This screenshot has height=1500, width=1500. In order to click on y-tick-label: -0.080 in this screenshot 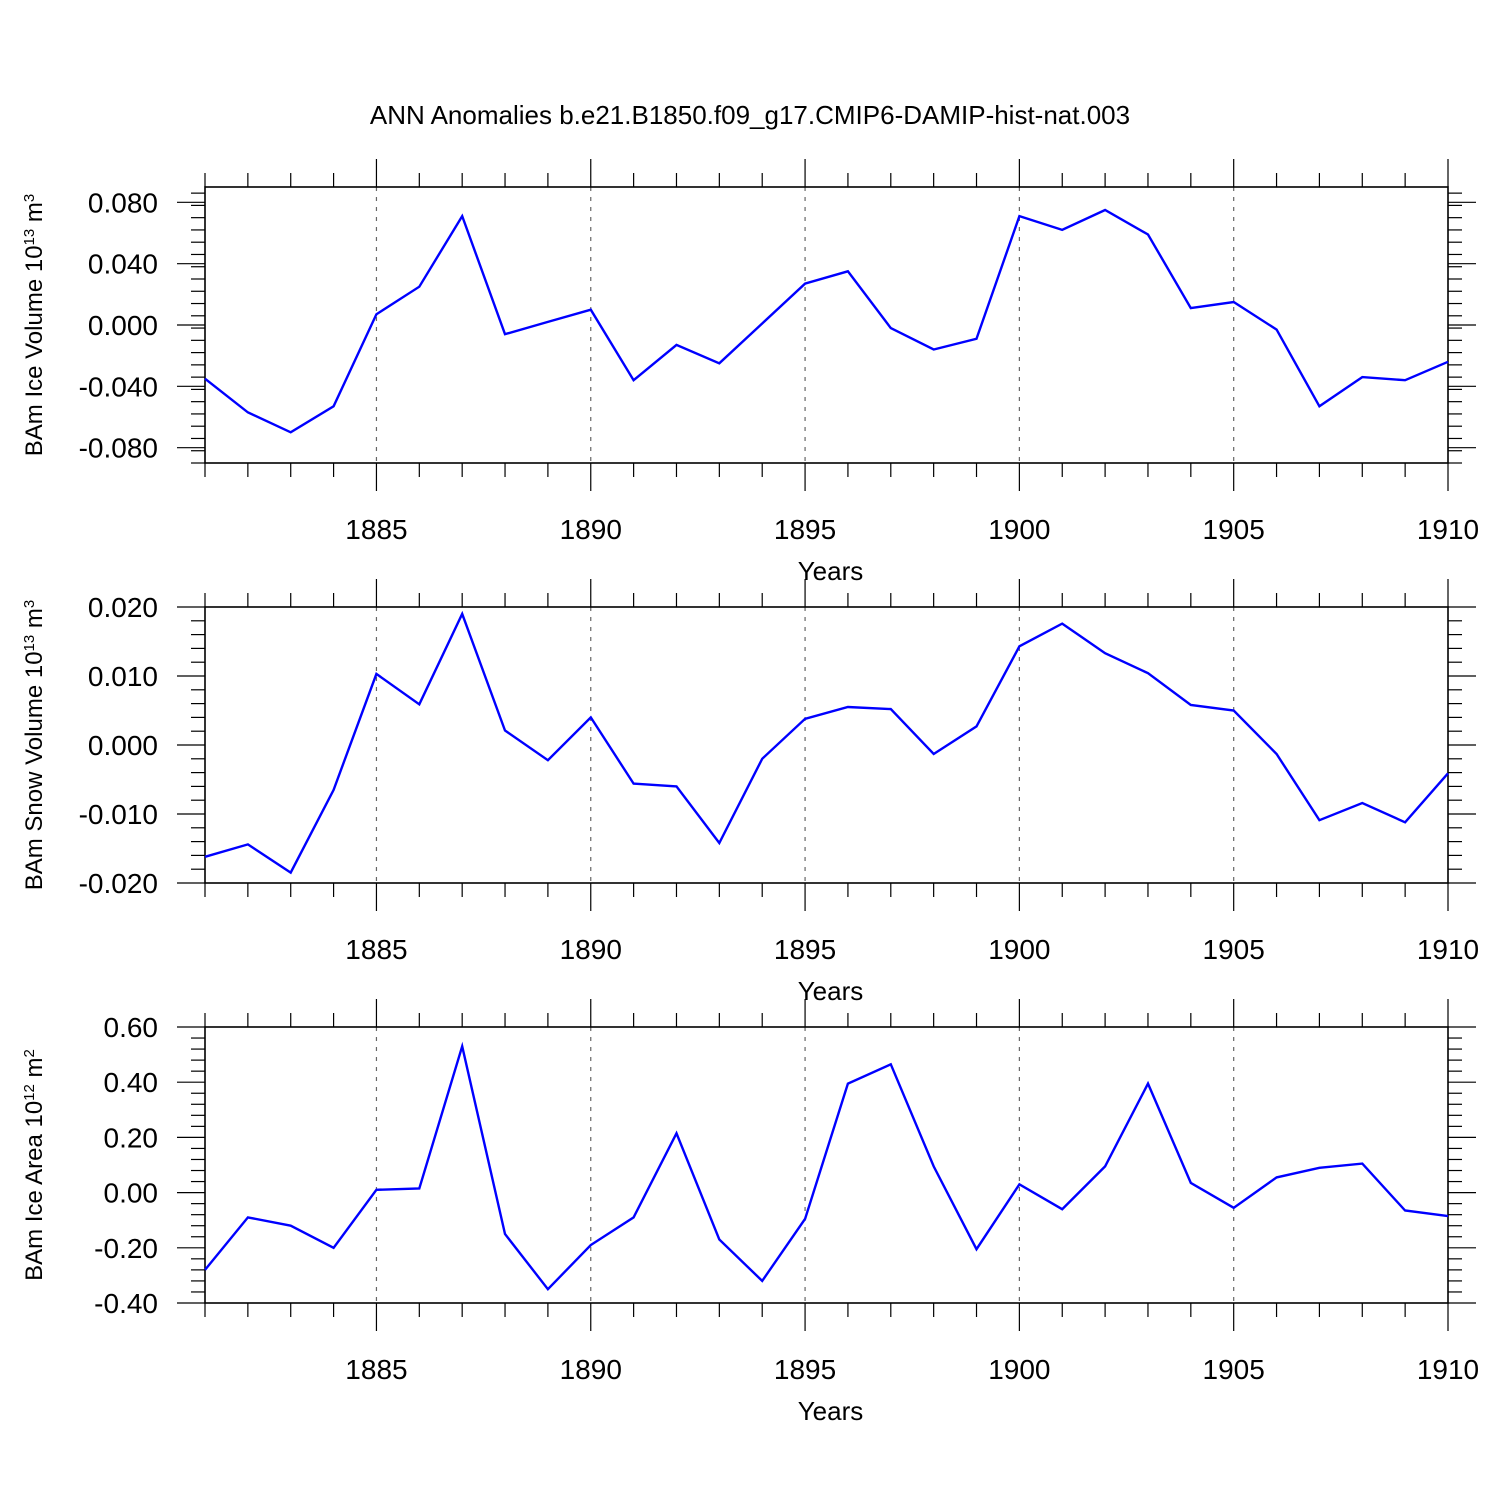, I will do `click(118, 448)`.